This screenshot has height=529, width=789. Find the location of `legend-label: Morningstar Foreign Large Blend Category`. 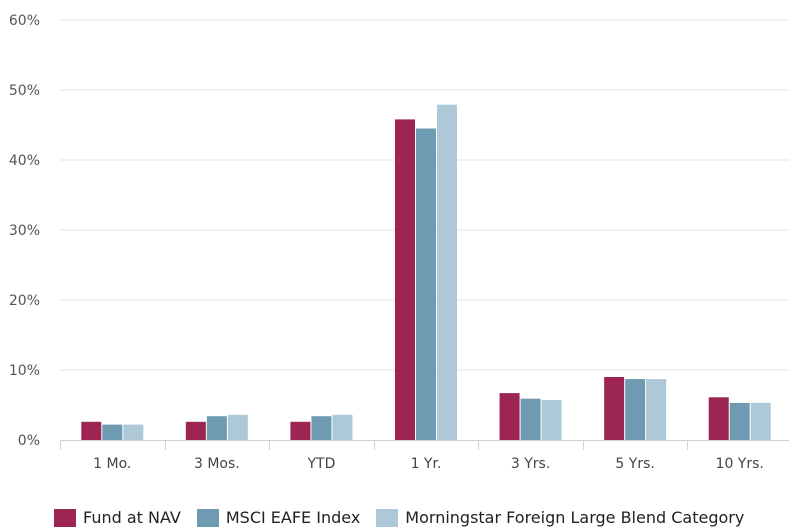

legend-label: Morningstar Foreign Large Blend Category is located at coordinates (575, 517).